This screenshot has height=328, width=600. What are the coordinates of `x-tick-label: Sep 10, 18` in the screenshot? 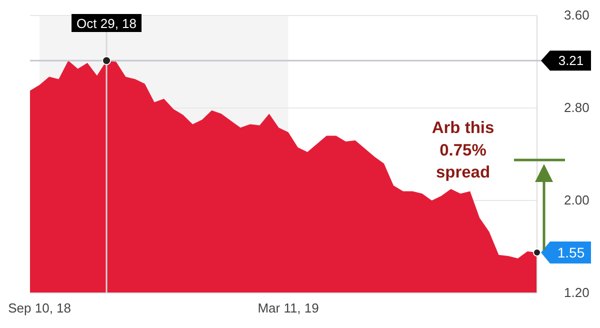 It's located at (40, 308).